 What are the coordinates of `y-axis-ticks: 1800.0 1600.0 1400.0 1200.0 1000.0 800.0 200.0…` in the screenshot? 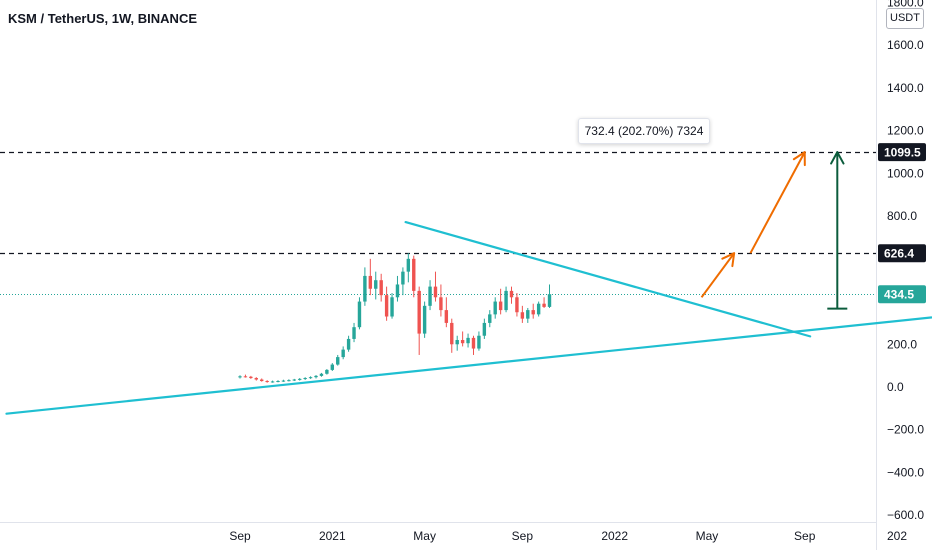 It's located at (905, 261).